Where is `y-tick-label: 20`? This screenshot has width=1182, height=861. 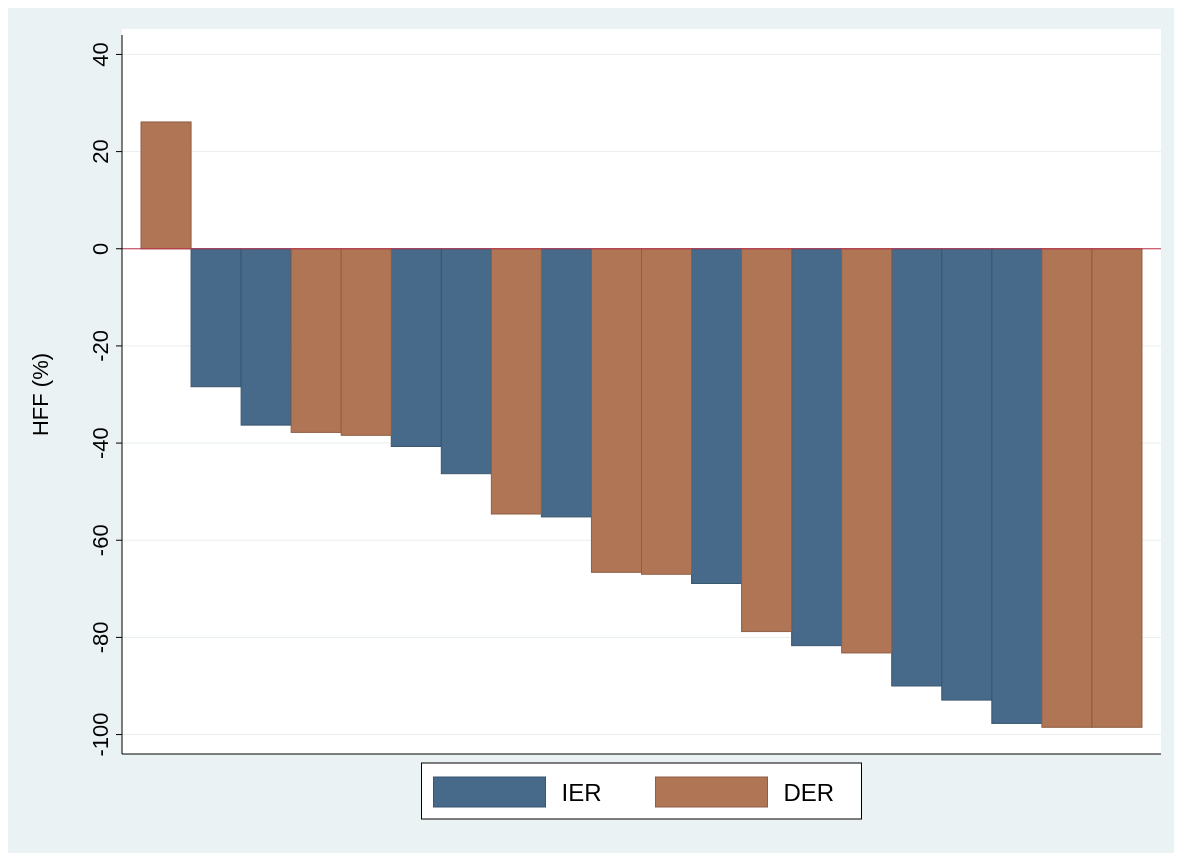 y-tick-label: 20 is located at coordinates (100, 151).